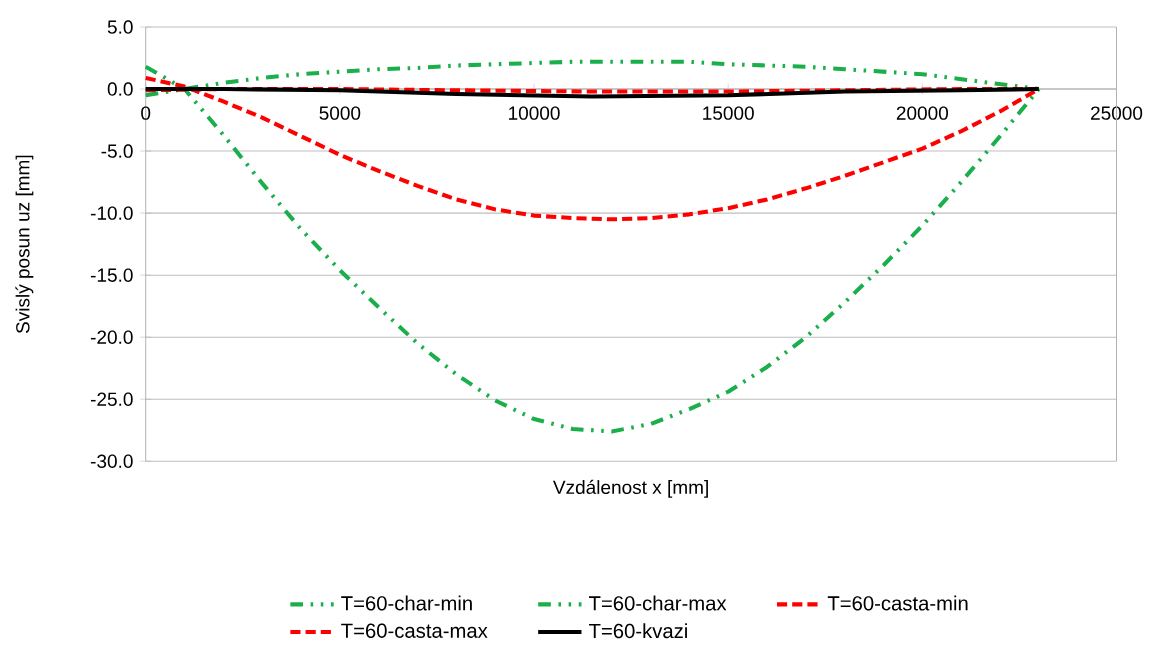  Describe the element at coordinates (637, 631) in the screenshot. I see `legend-label: T=60-kvazi` at that location.